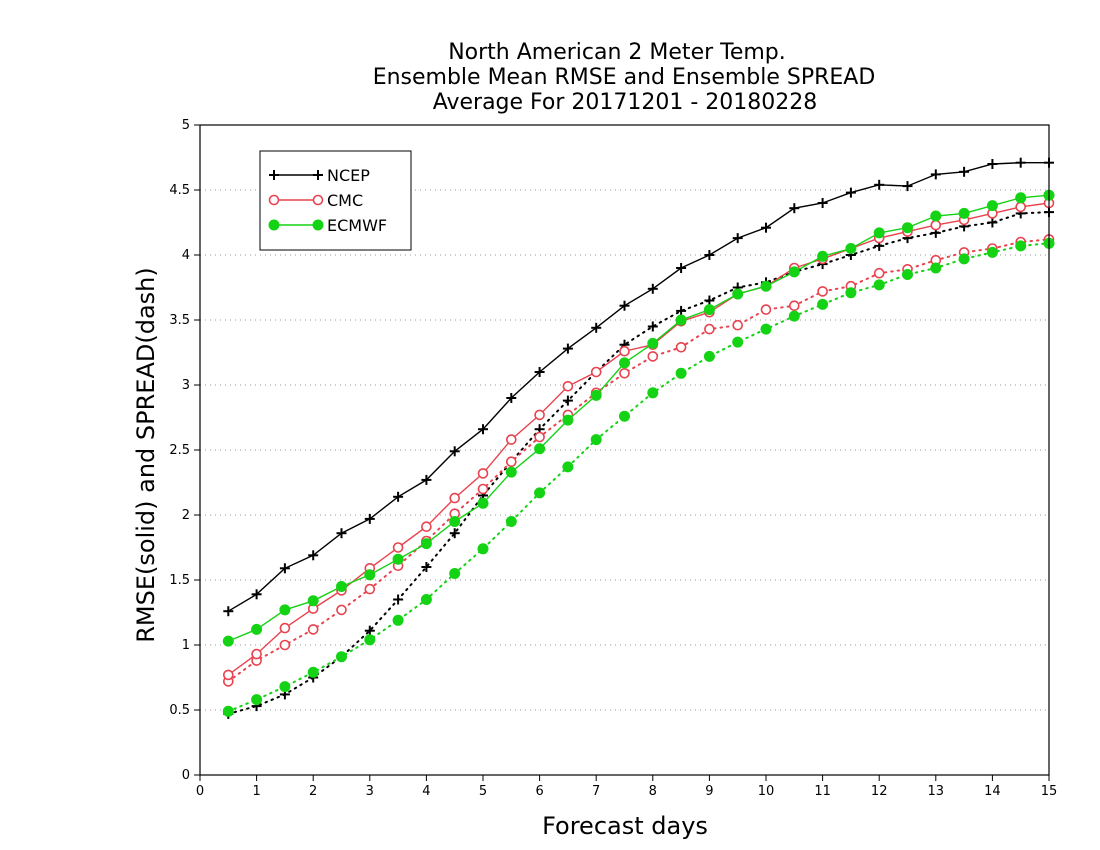  Describe the element at coordinates (766, 791) in the screenshot. I see `x-tick-label: 10` at that location.